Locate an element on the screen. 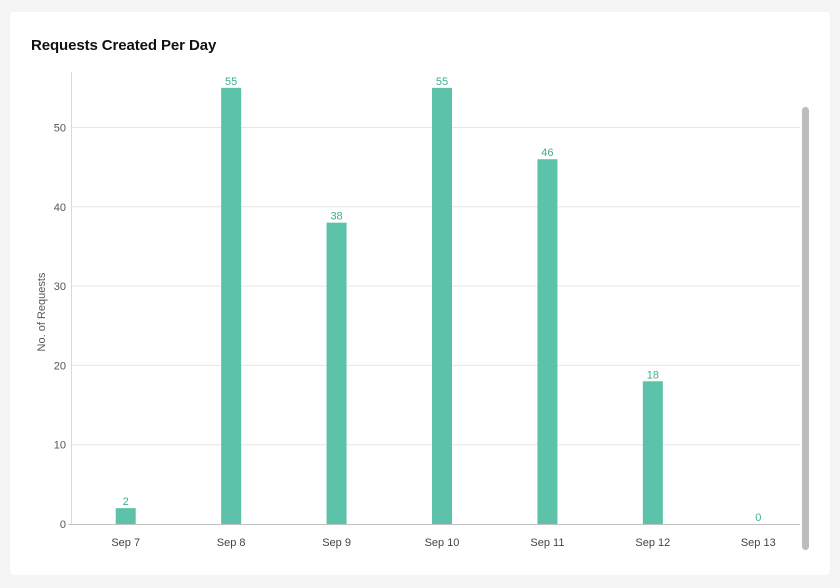  data-label: 46 is located at coordinates (547, 153).